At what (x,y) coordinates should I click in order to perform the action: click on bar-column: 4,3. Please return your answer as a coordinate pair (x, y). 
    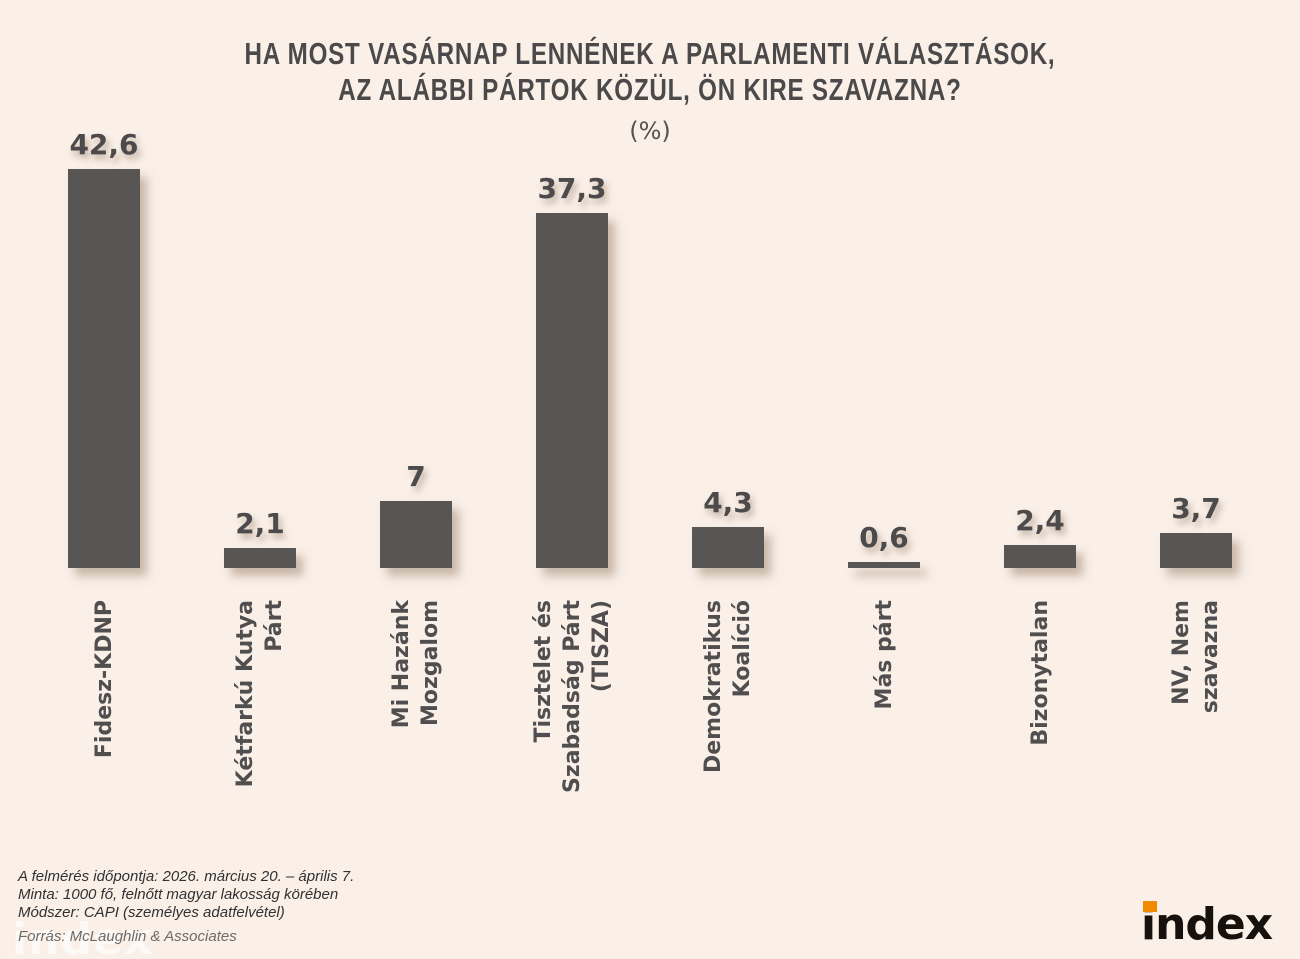
    Looking at the image, I should click on (728, 348).